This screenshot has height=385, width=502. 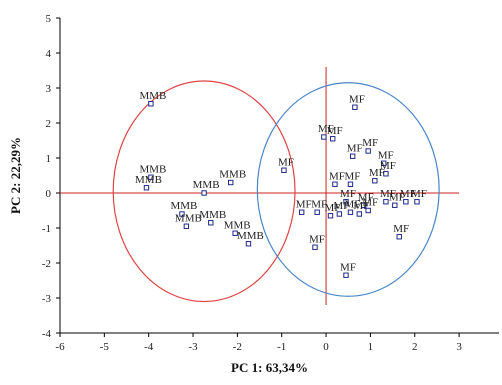 I want to click on y-tick-label: 3, so click(x=49, y=89).